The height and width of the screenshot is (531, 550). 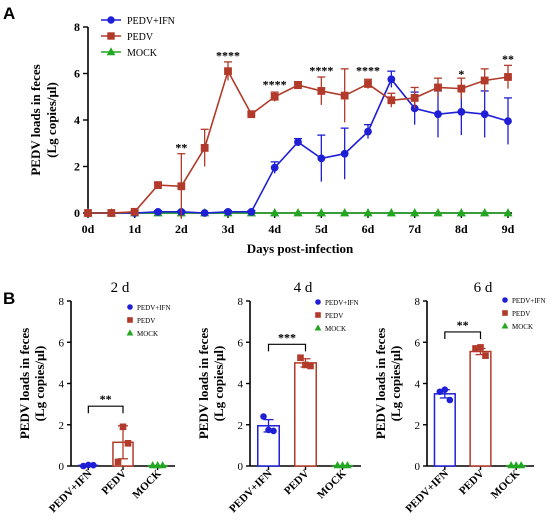 What do you see at coordinates (62, 302) in the screenshot?
I see `y-tick-label: 8` at bounding box center [62, 302].